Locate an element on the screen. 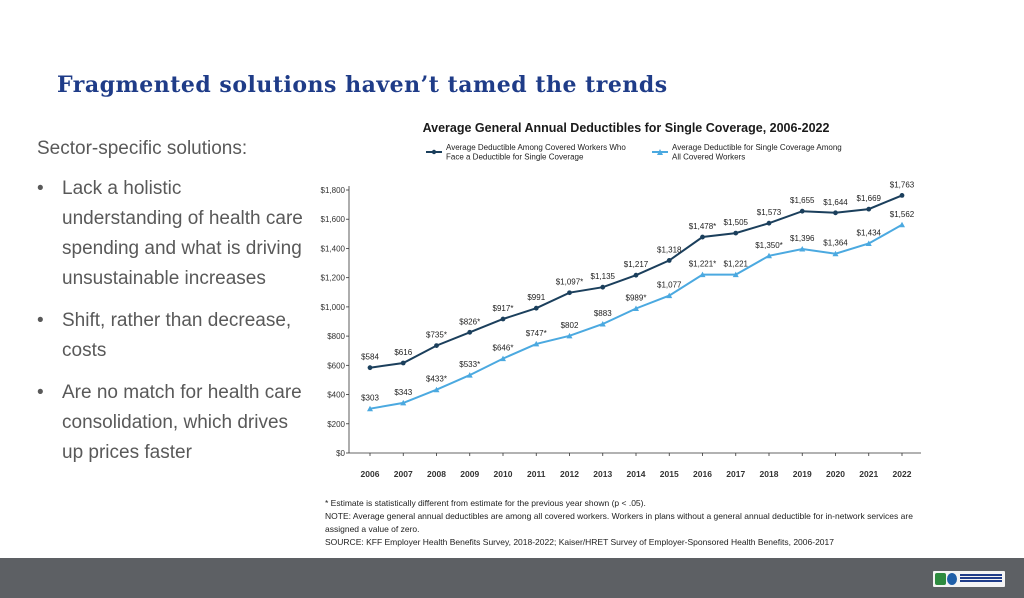 This screenshot has width=1024, height=598. data-label: $343 is located at coordinates (403, 392).